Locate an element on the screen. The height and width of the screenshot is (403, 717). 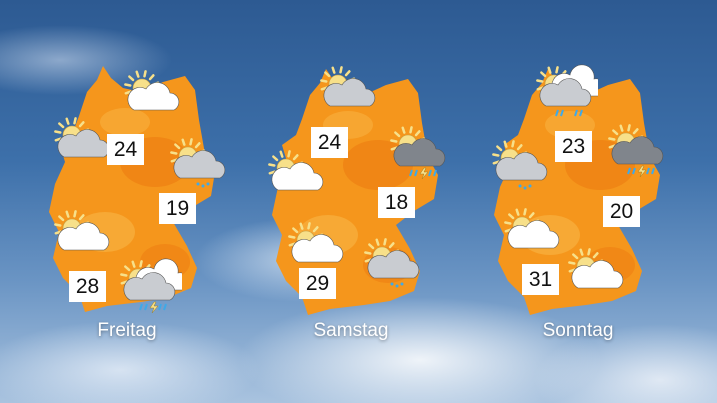
temperature-label: 19 is located at coordinates (177, 208).